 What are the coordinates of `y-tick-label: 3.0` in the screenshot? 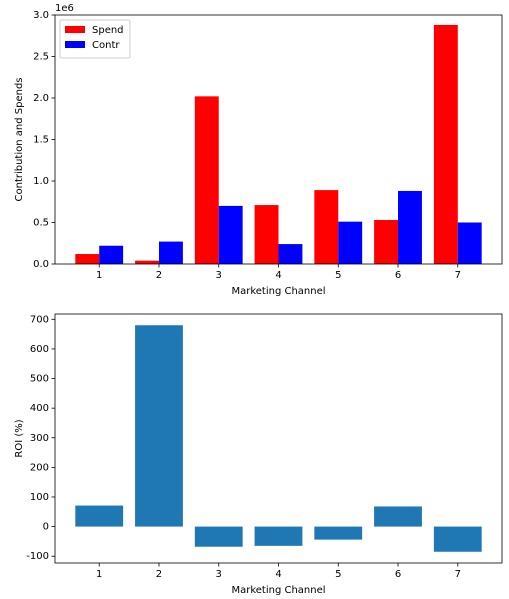 It's located at (41, 15).